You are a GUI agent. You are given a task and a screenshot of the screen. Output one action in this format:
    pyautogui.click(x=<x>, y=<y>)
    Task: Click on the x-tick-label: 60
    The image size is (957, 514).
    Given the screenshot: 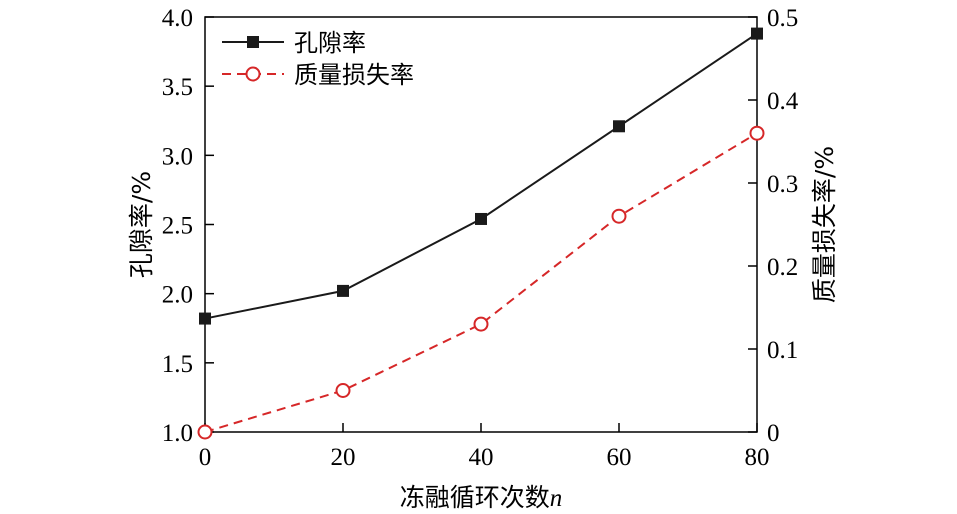 What is the action you would take?
    pyautogui.click(x=619, y=457)
    